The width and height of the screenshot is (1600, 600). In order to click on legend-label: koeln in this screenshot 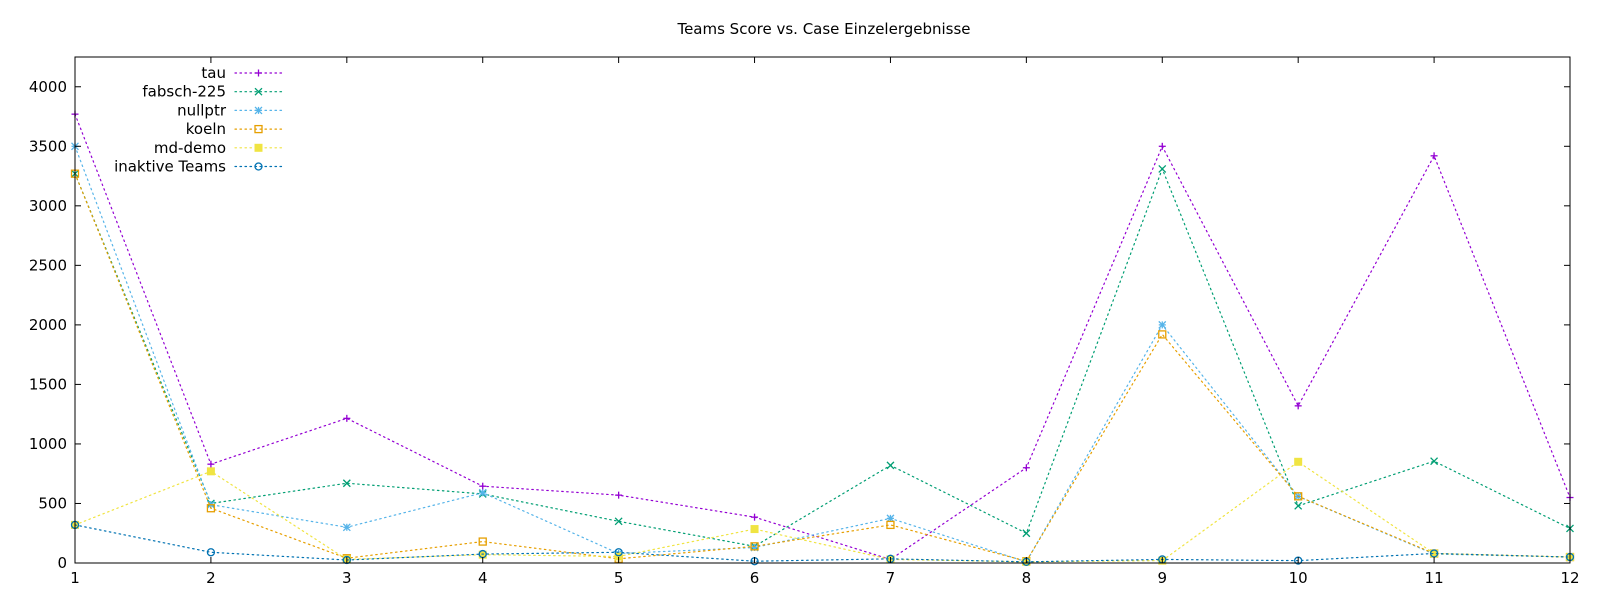, I will do `click(206, 129)`.